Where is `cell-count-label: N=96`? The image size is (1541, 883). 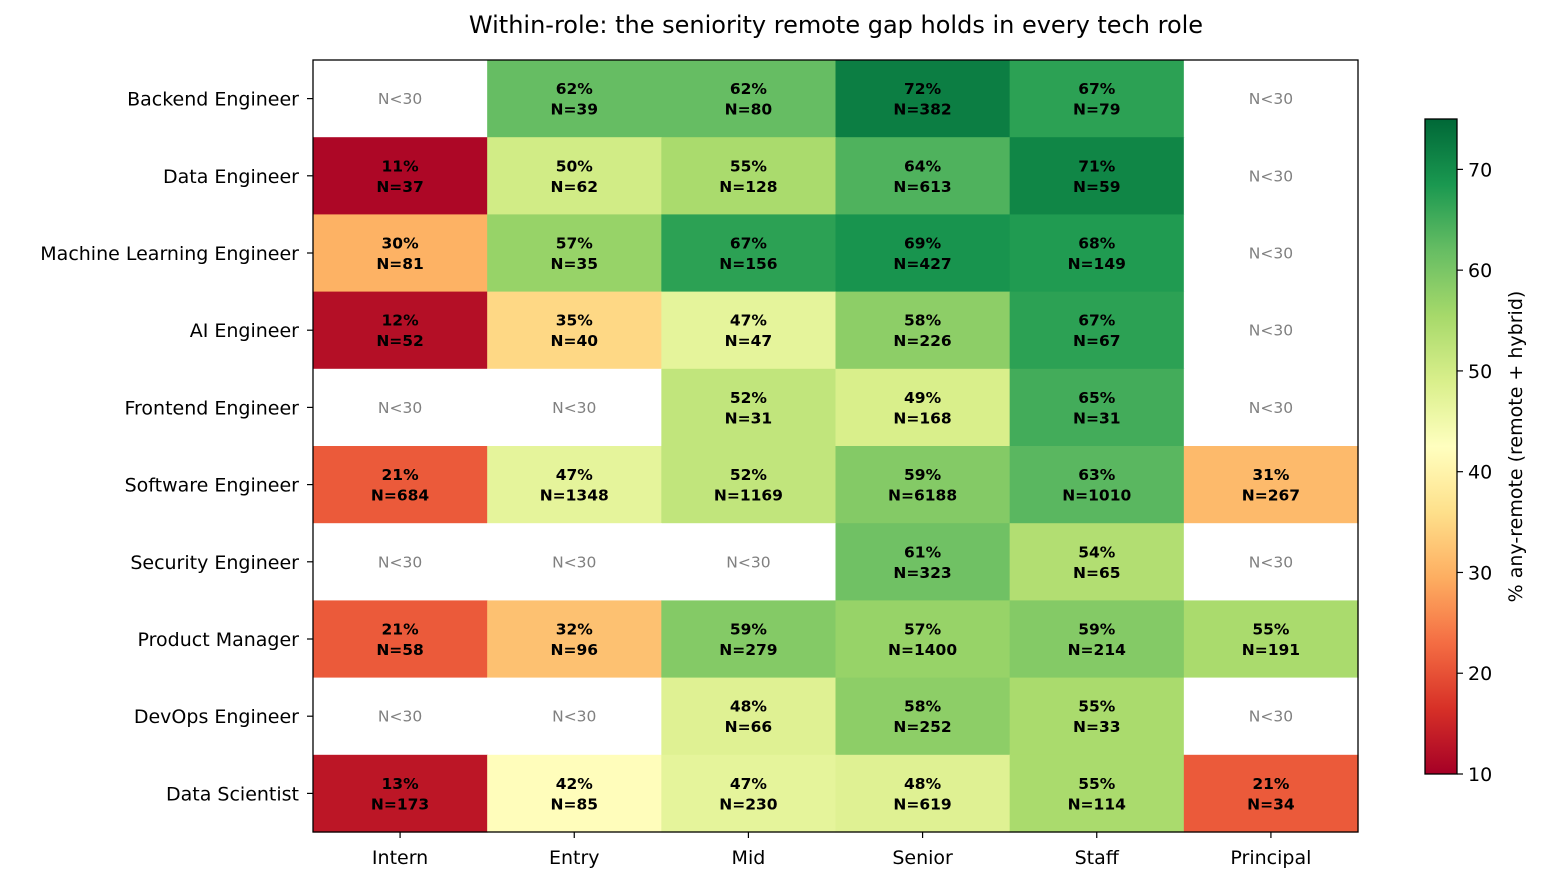
cell-count-label: N=96 is located at coordinates (574, 650).